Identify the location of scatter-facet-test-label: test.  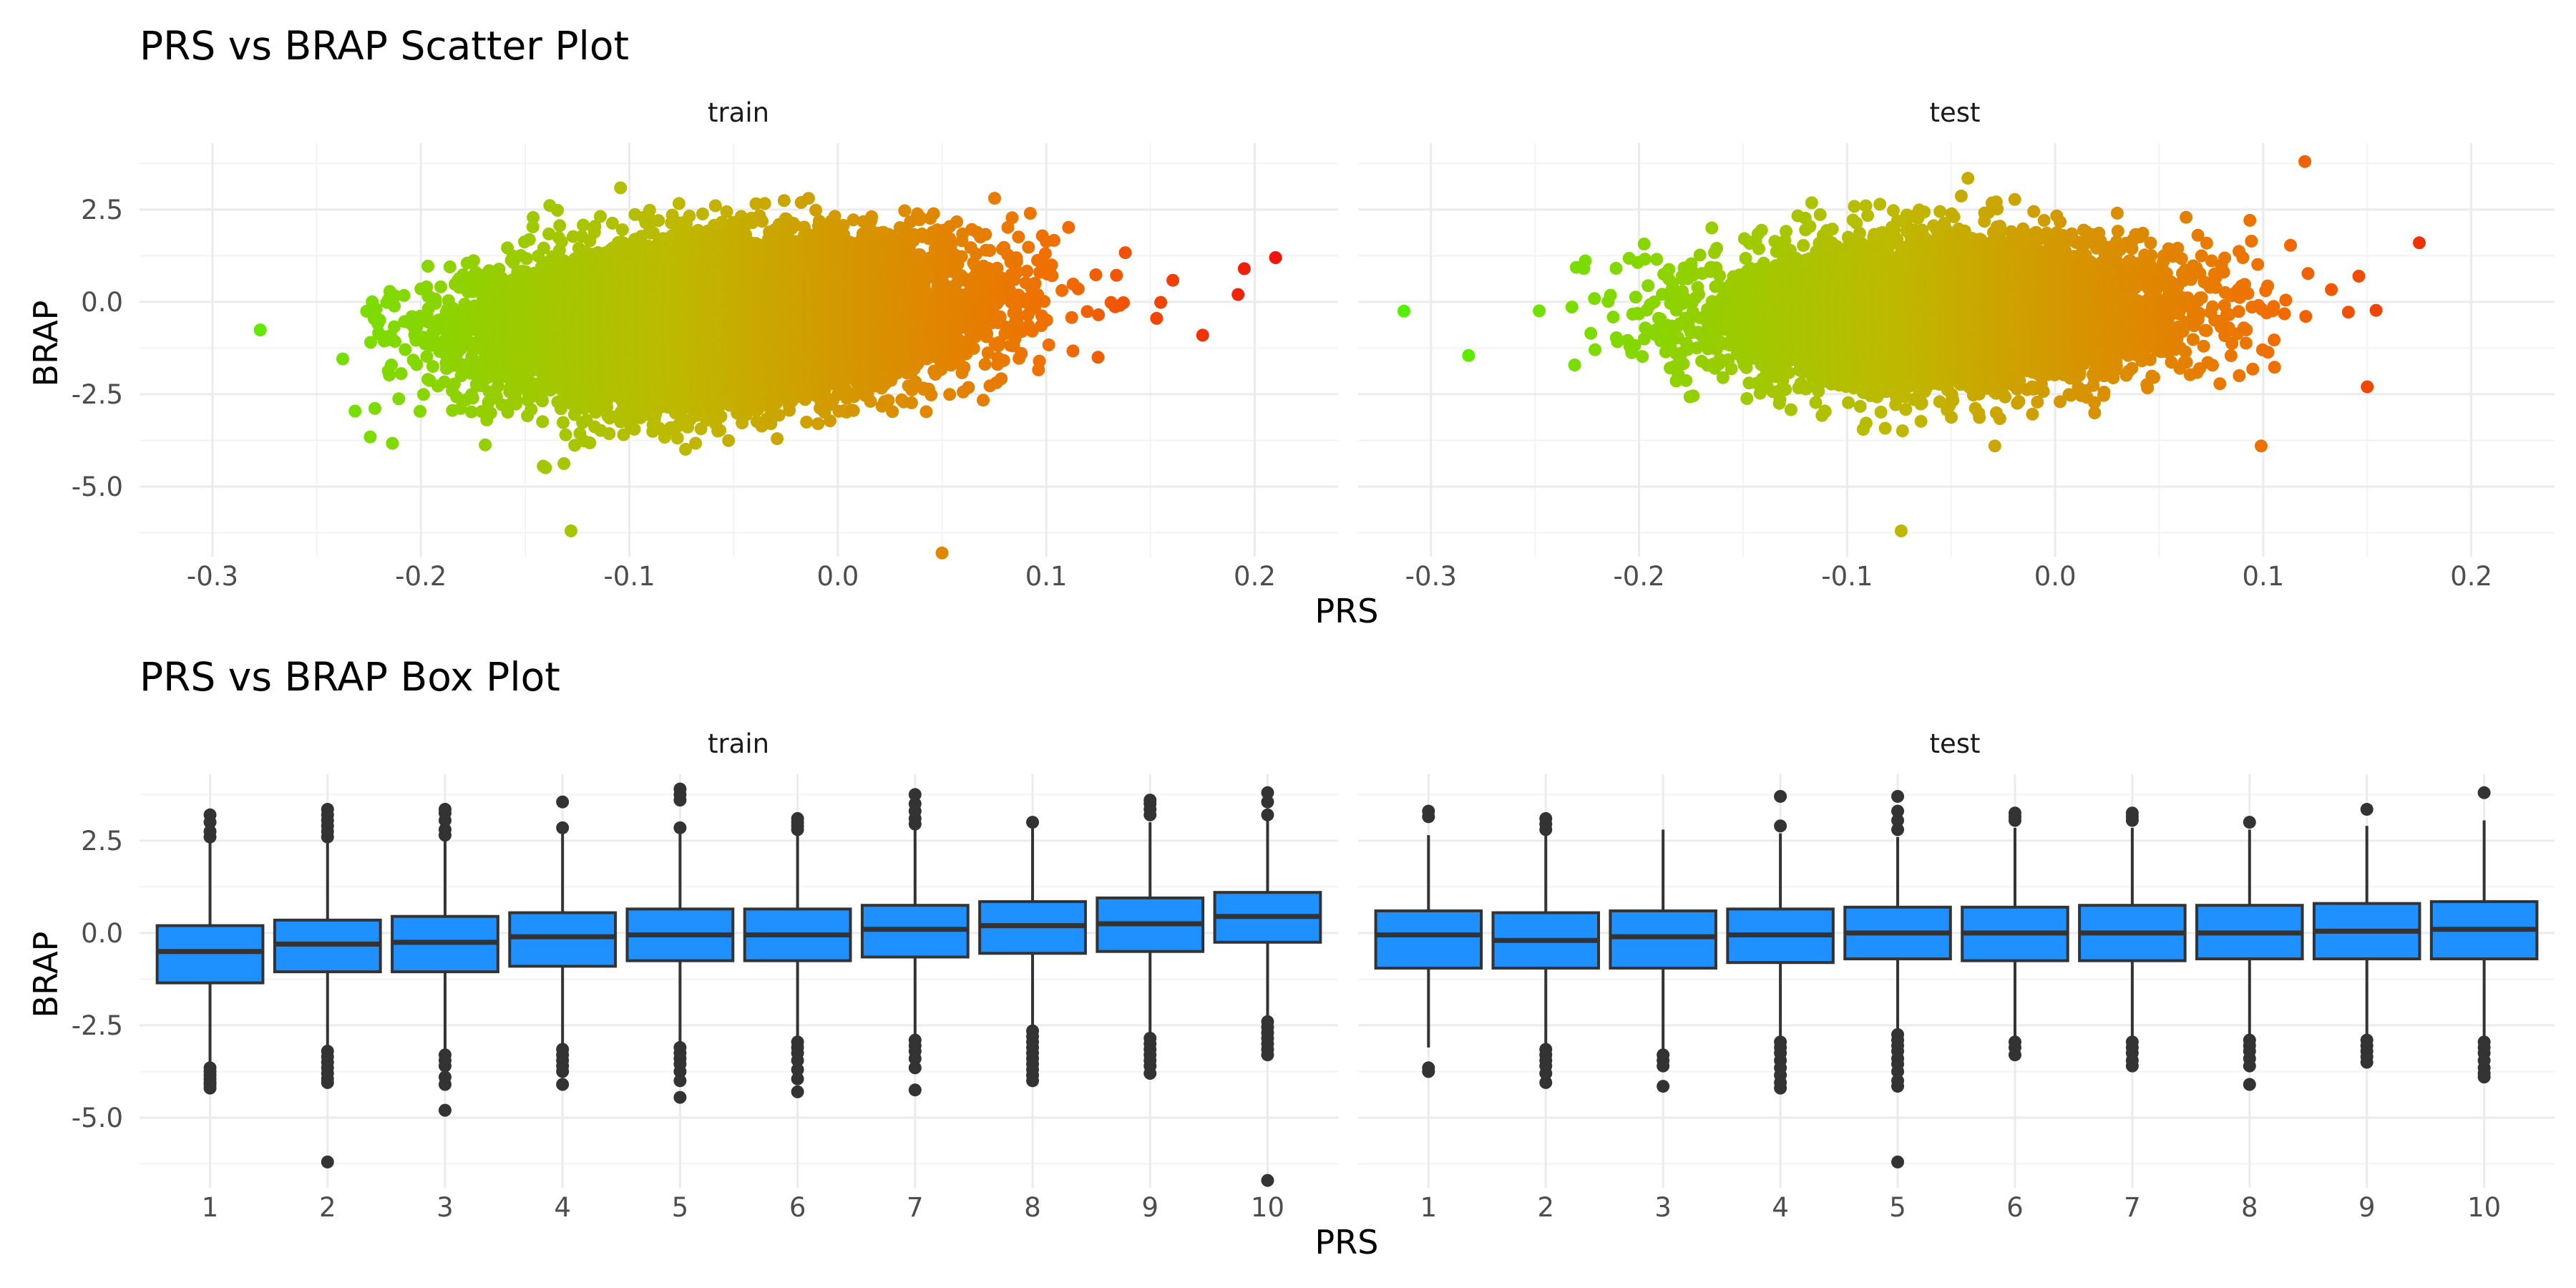
(1954, 112).